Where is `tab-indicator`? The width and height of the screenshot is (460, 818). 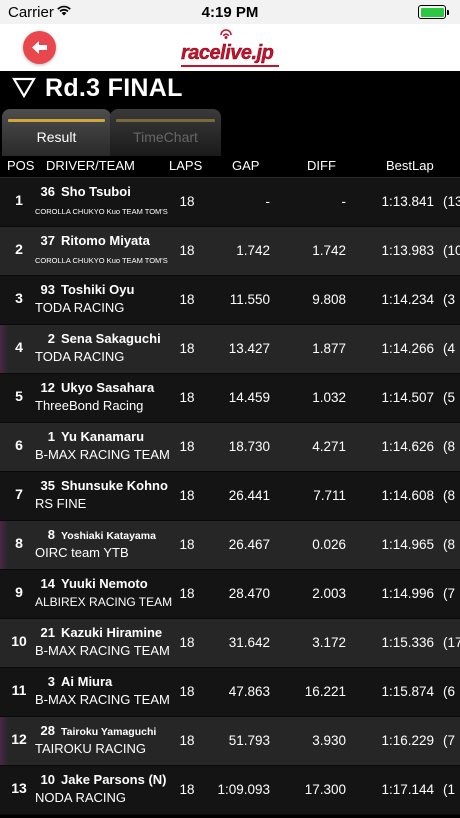
tab-indicator is located at coordinates (165, 120).